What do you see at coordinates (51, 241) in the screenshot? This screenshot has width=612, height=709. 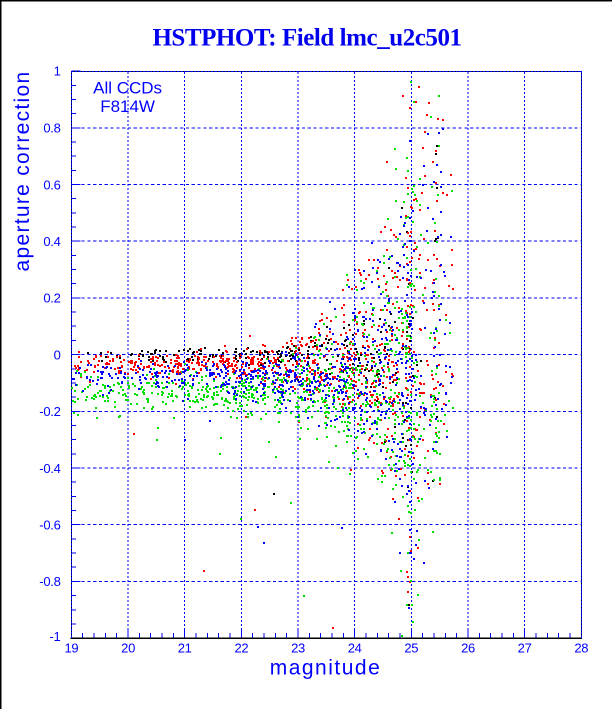 I see `svg-text: 0.4` at bounding box center [51, 241].